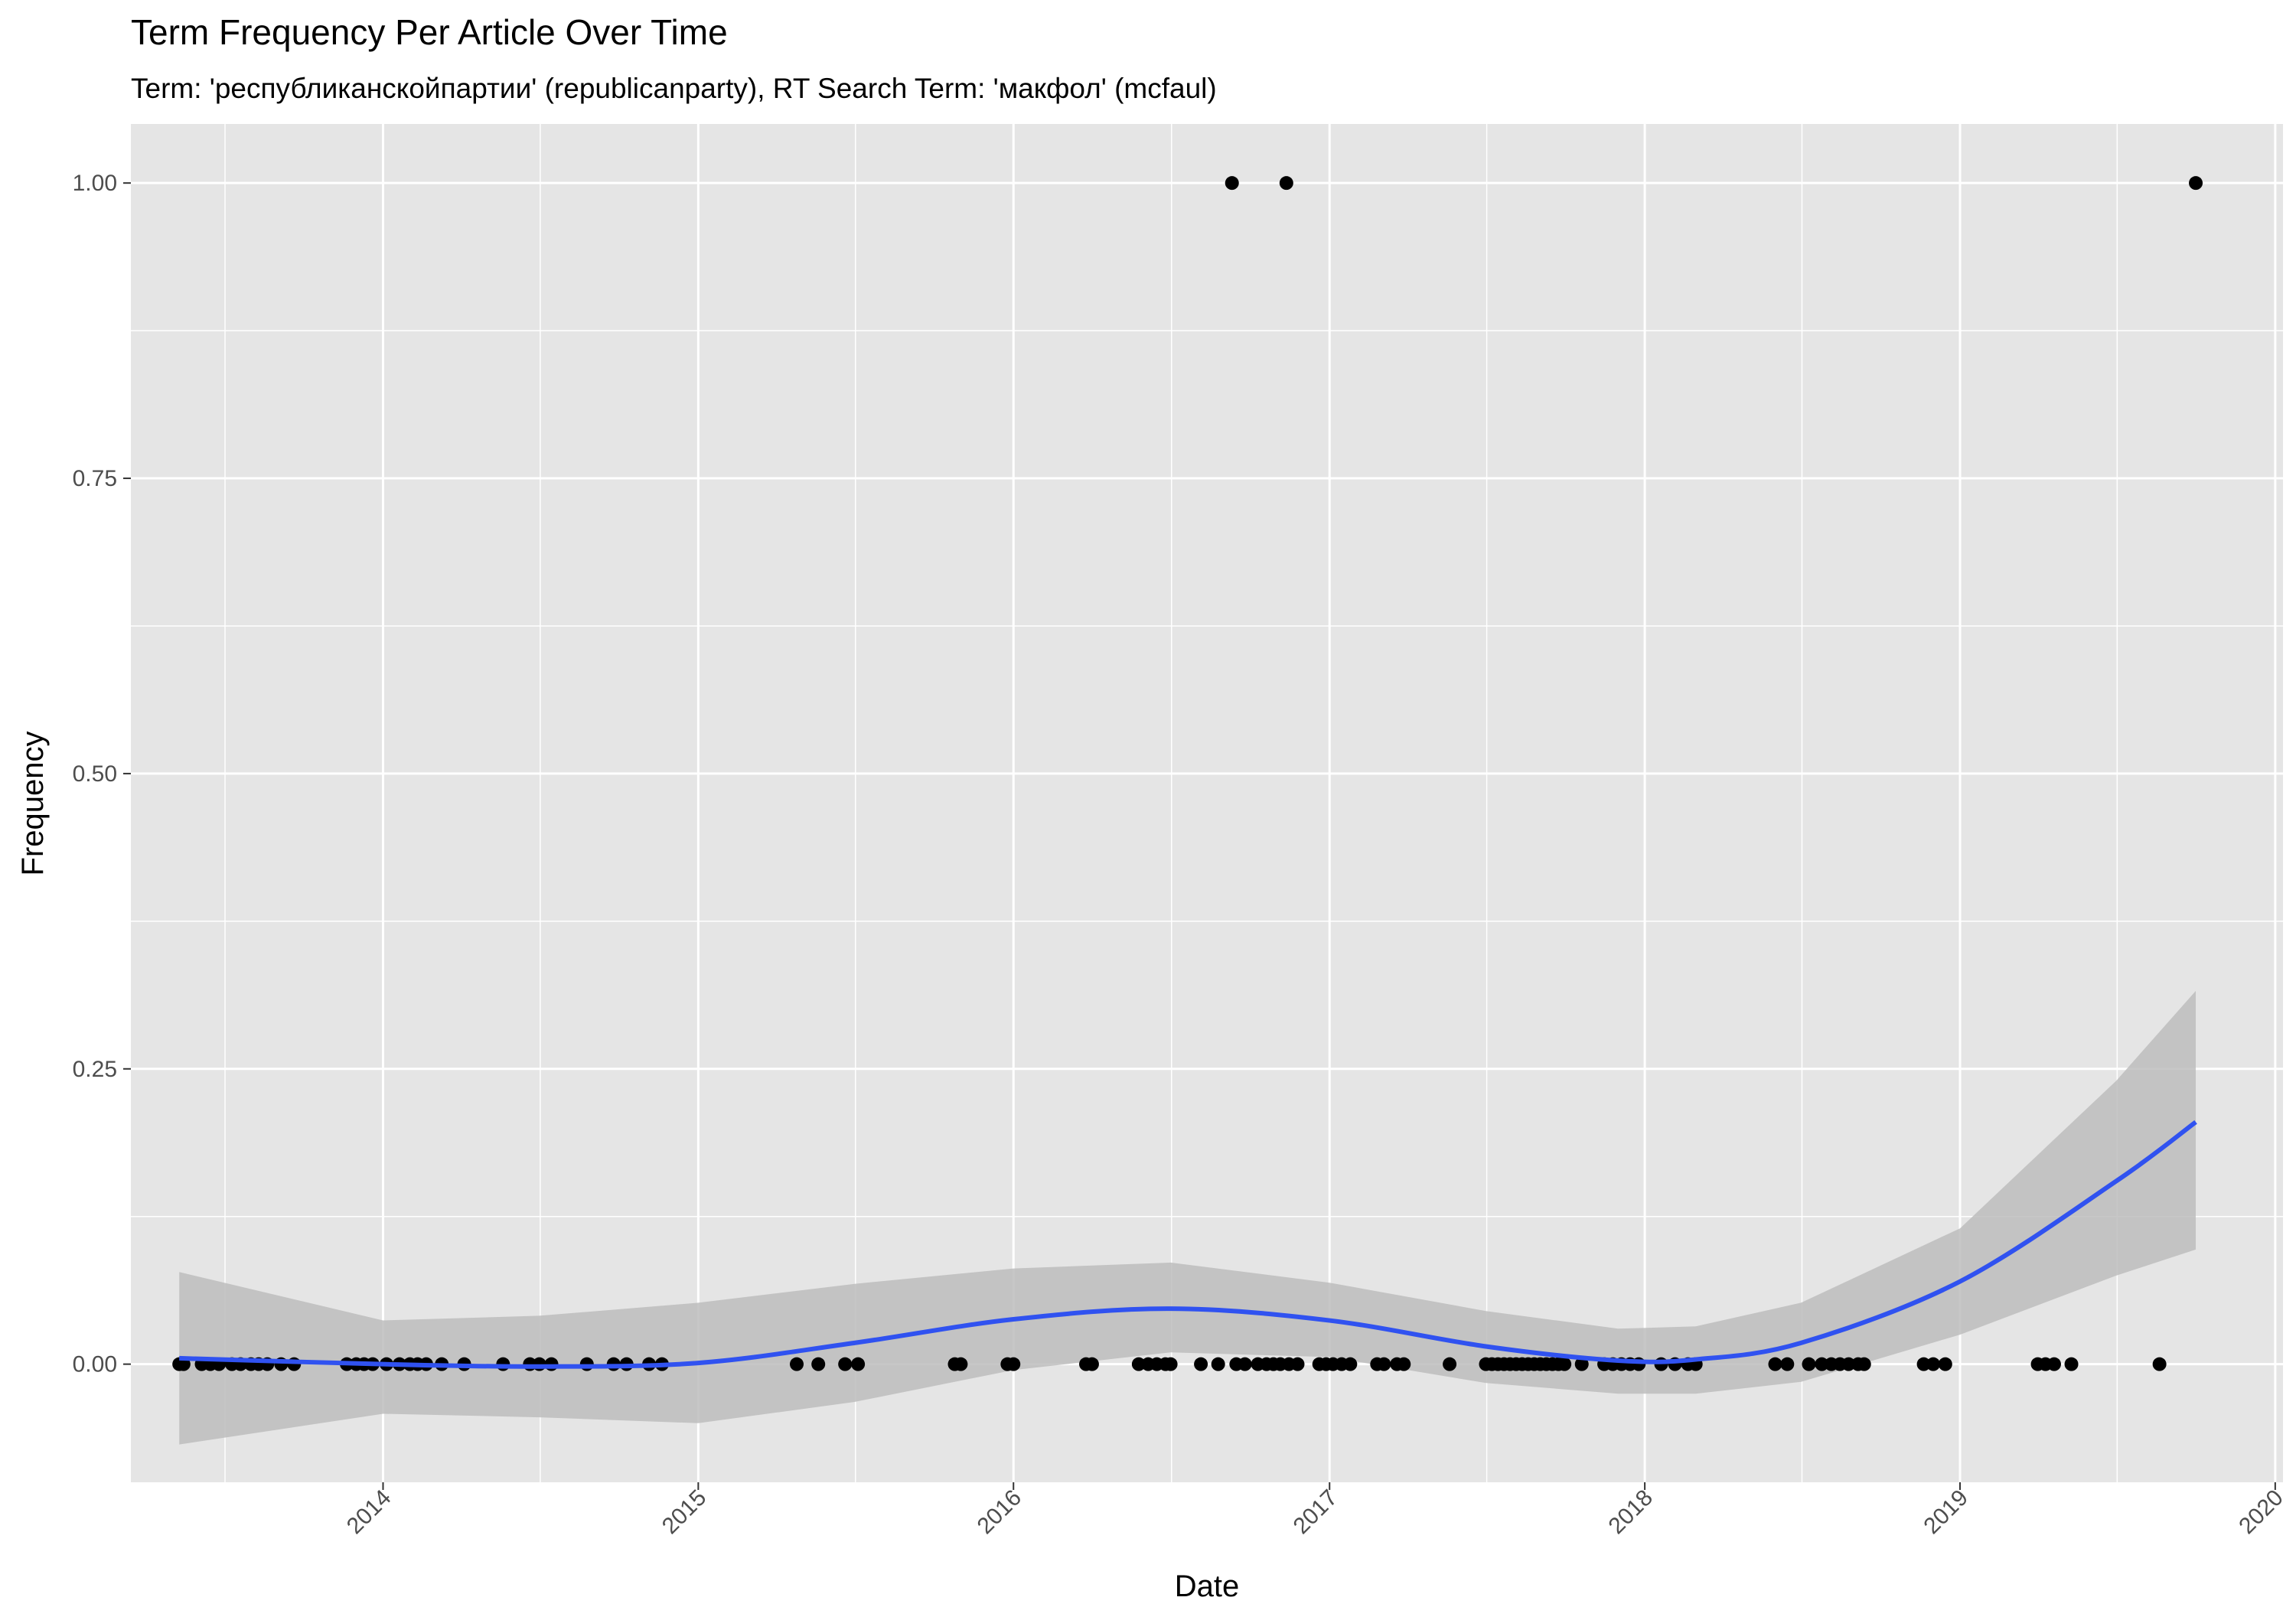 Image resolution: width=2296 pixels, height=1607 pixels. I want to click on y-axis-title: Frequency, so click(33, 804).